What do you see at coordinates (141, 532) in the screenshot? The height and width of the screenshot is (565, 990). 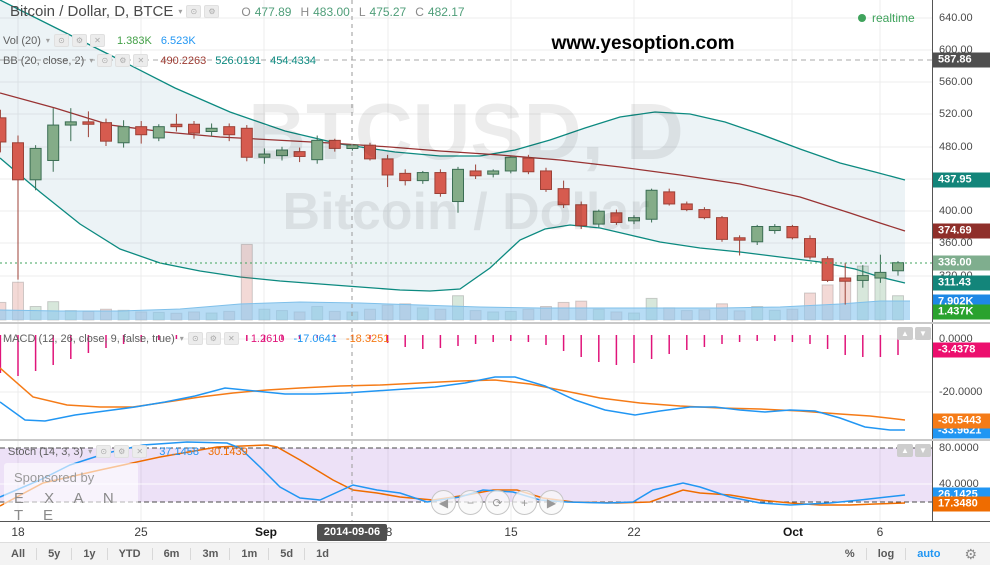 I see `time-axis-label: 25` at bounding box center [141, 532].